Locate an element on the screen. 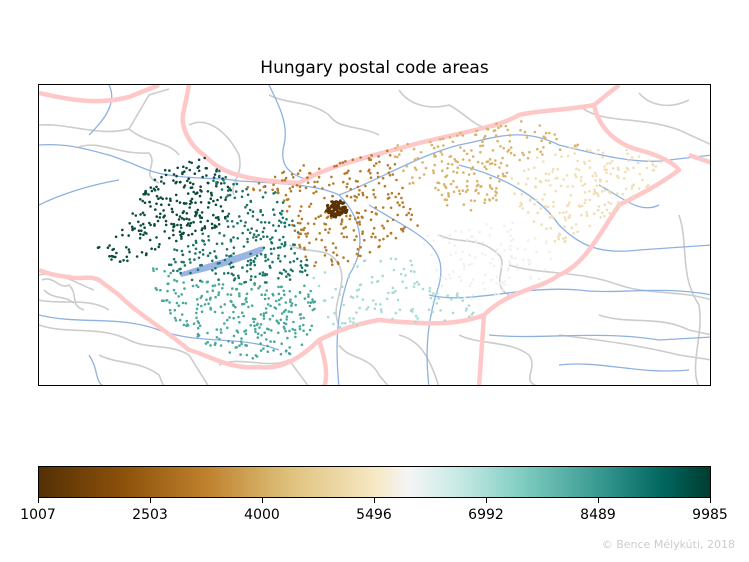  colorbar is located at coordinates (374, 482).